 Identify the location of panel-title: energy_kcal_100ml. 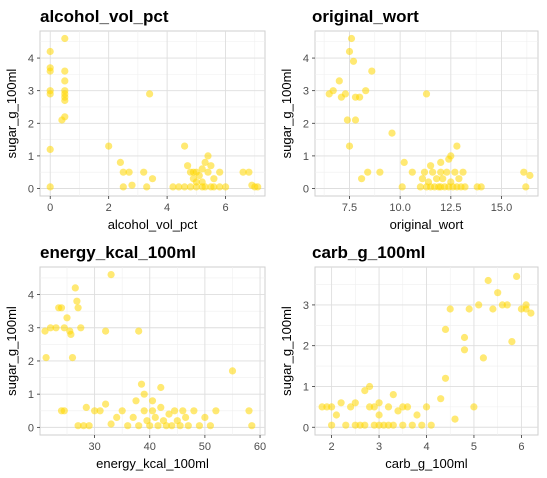
(118, 252).